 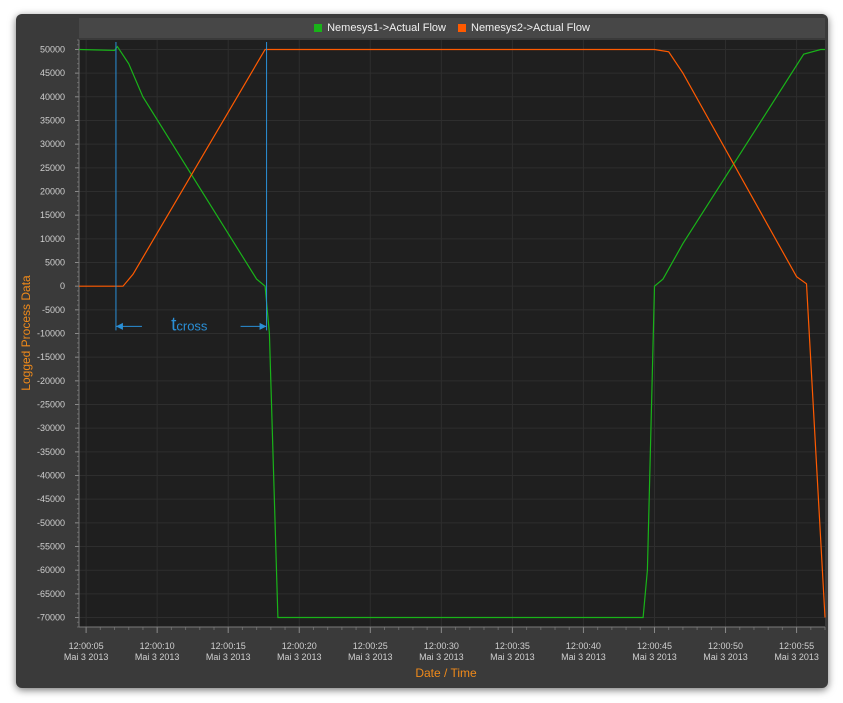 What do you see at coordinates (157, 646) in the screenshot?
I see `x-tick-label-time: 12:00:10` at bounding box center [157, 646].